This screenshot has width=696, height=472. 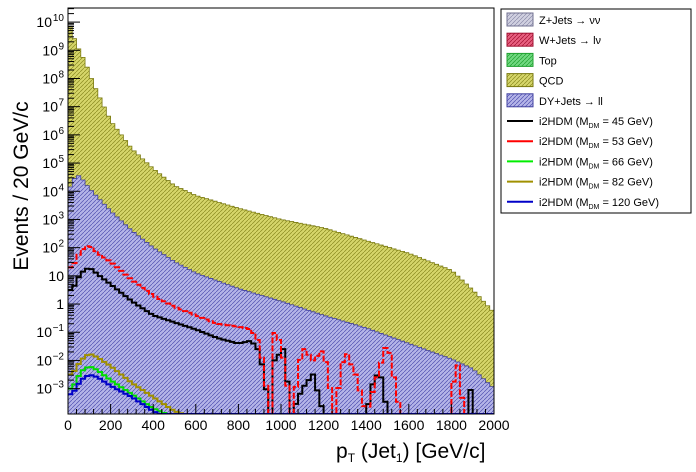 I want to click on x-tick-label: 400, so click(x=154, y=425).